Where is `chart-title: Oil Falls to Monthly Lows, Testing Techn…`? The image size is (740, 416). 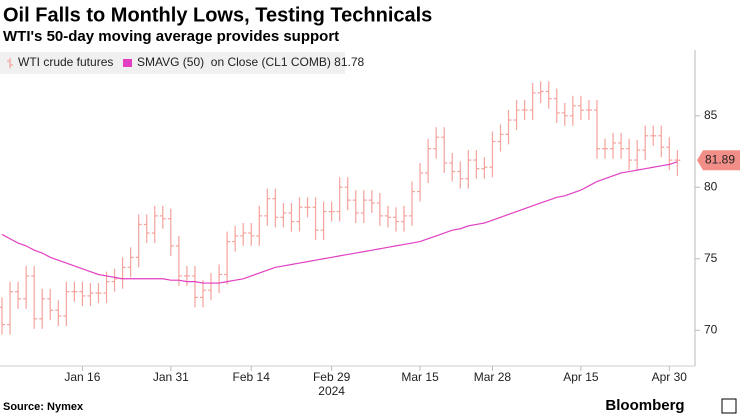 chart-title: Oil Falls to Monthly Lows, Testing Techn… is located at coordinates (217, 15).